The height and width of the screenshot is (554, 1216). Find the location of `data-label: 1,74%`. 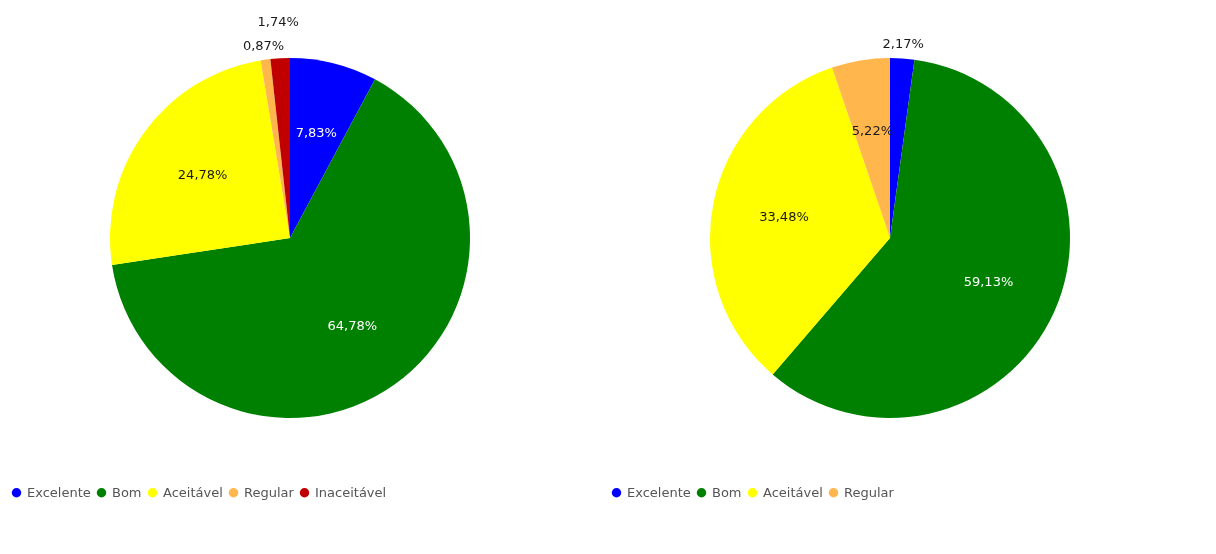

data-label: 1,74% is located at coordinates (278, 22).